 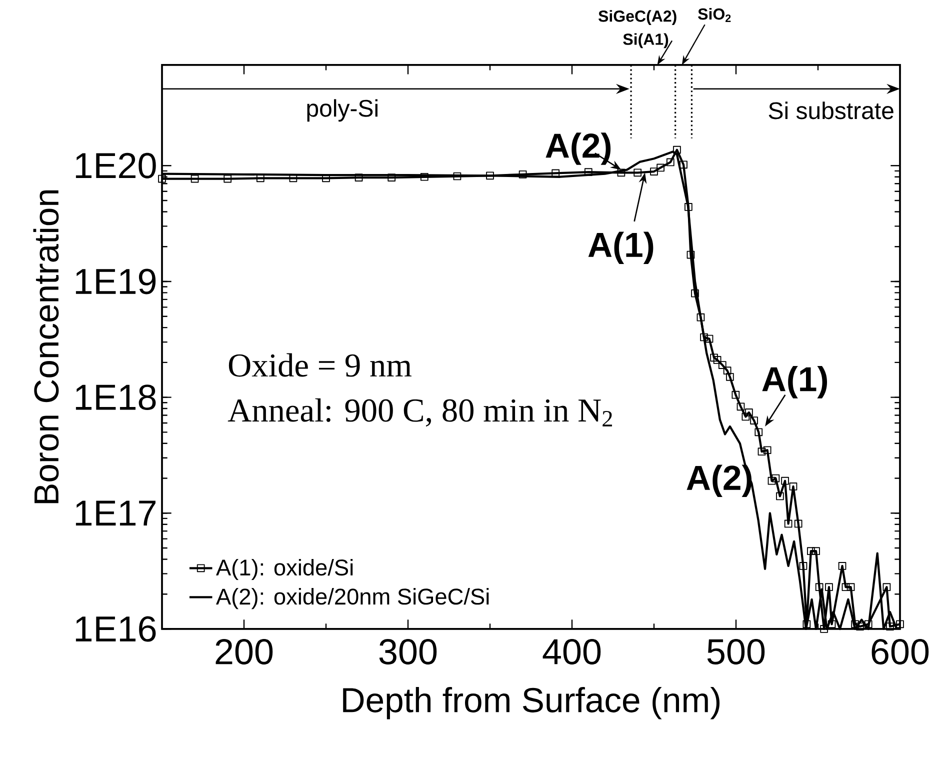 I want to click on x-tick-label: 300, so click(x=408, y=651).